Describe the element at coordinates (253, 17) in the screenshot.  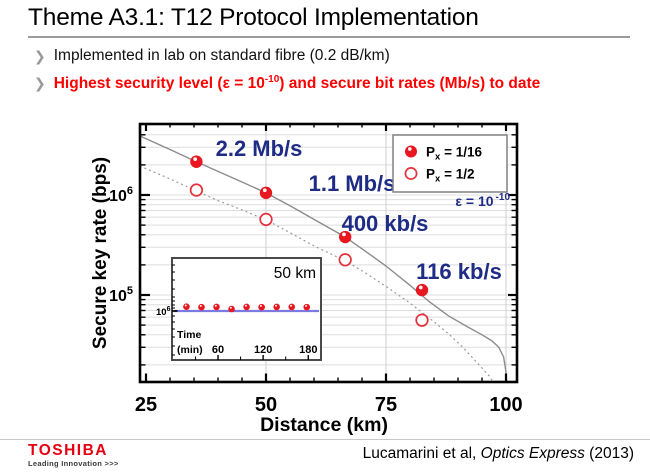
I see `page-title: Theme A3.1: T12 Protocol Implementation` at that location.